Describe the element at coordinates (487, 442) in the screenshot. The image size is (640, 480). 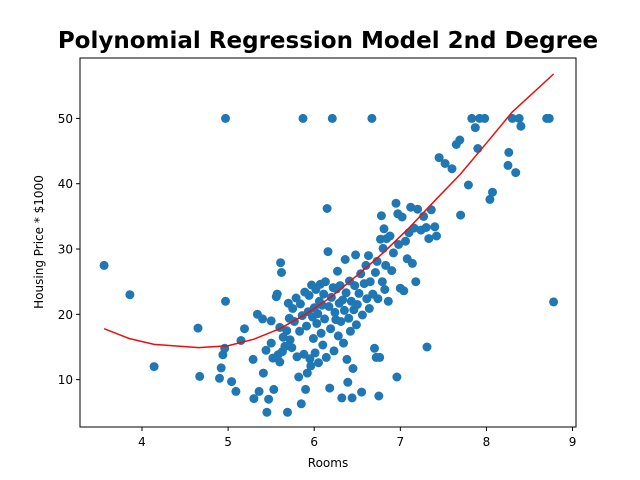
I see `x-tick-label: 8` at that location.